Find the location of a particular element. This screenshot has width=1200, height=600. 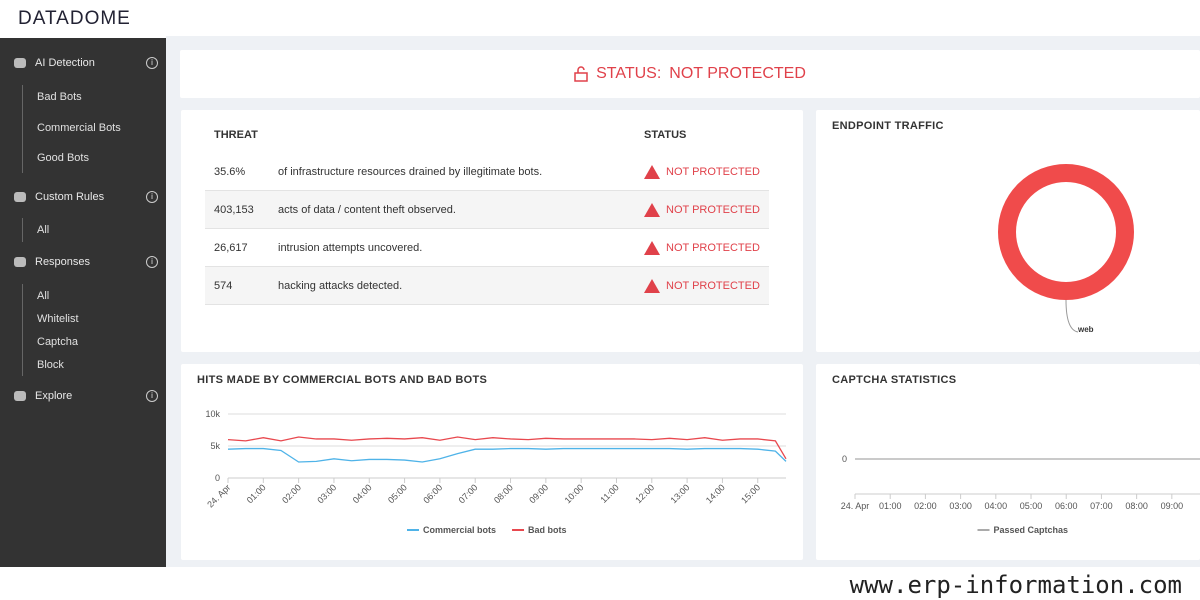

x-tick-label: 13:00 is located at coordinates (680, 493).